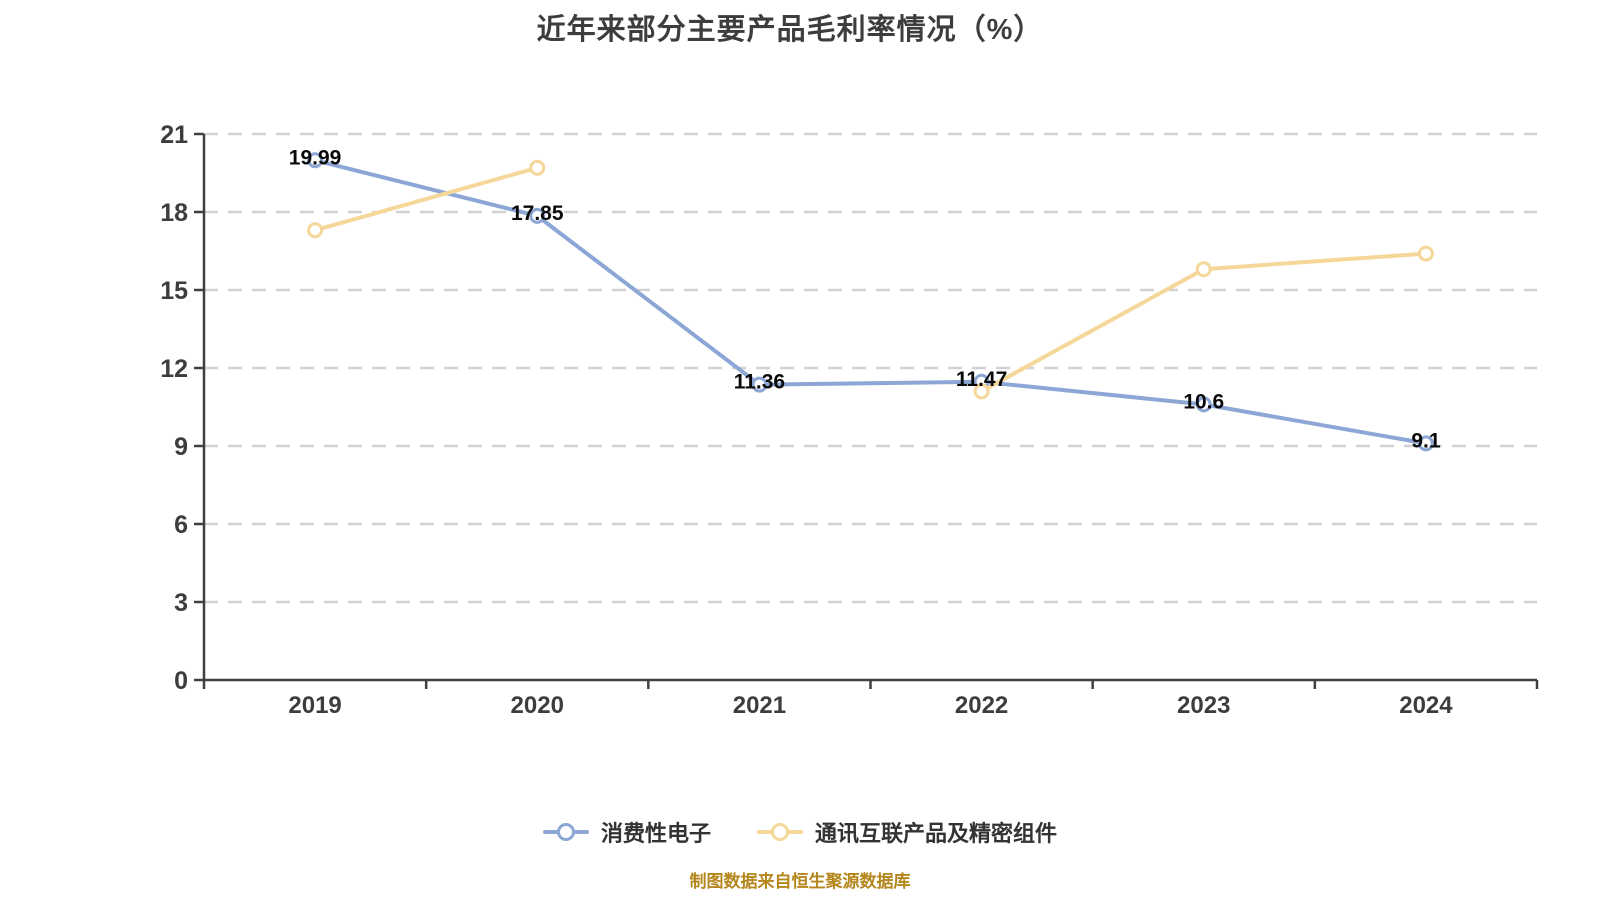 The height and width of the screenshot is (900, 1600). Describe the element at coordinates (800, 881) in the screenshot. I see `data-source-note: 制图数据来自恒生聚源数据库` at that location.